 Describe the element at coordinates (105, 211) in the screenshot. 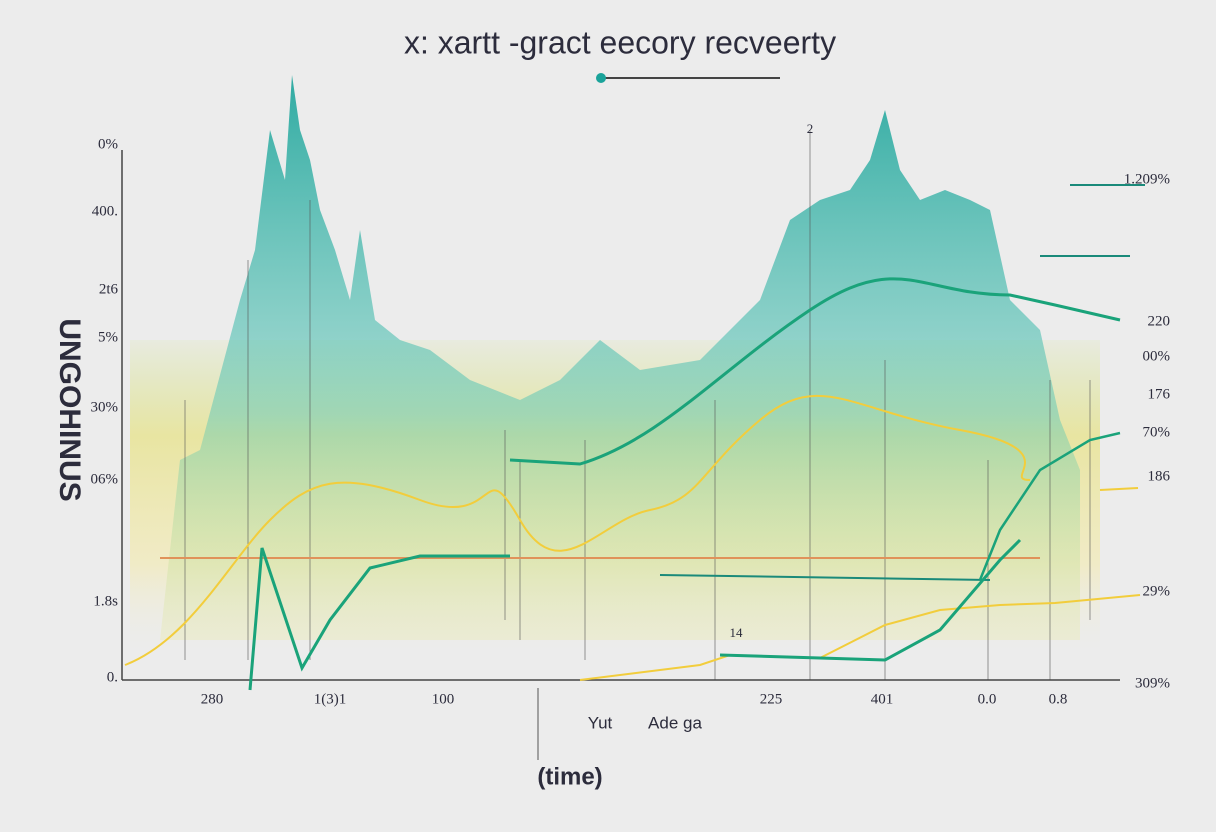

I see `left-label: 400.` at that location.